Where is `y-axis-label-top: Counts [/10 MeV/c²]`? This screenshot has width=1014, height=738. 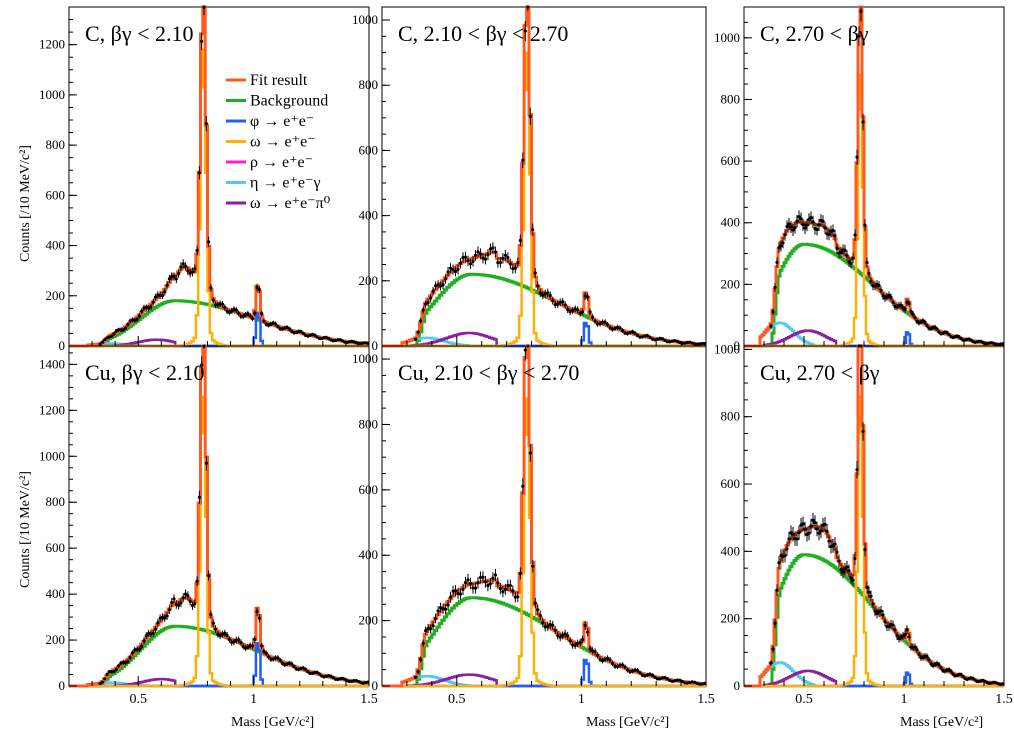 y-axis-label-top: Counts [/10 MeV/c²] is located at coordinates (25, 203).